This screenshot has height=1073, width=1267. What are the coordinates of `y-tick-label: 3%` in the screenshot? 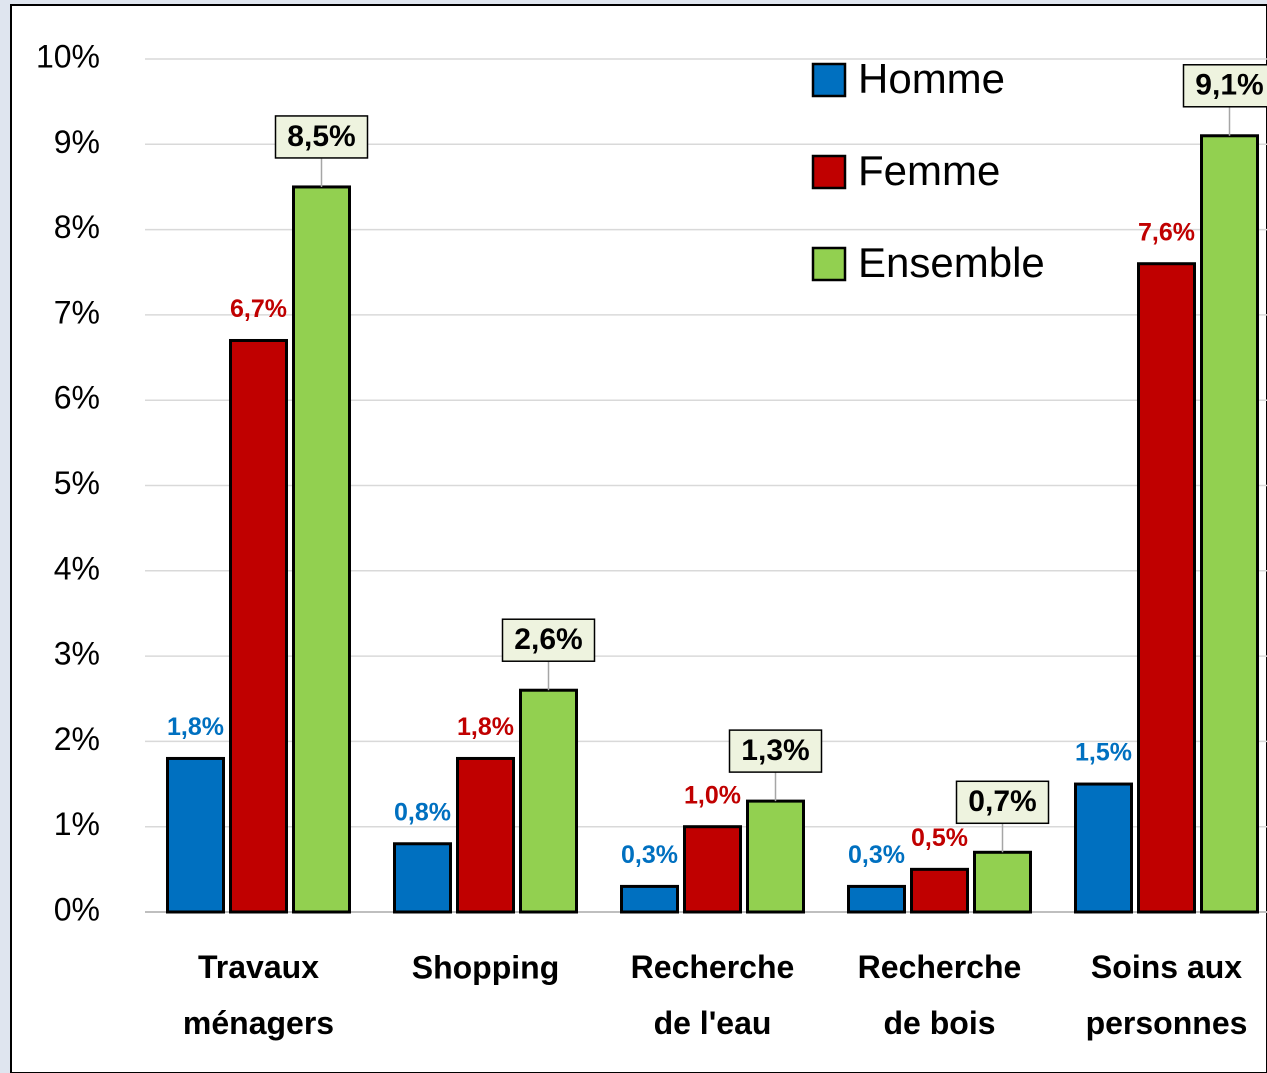 It's located at (77, 654).